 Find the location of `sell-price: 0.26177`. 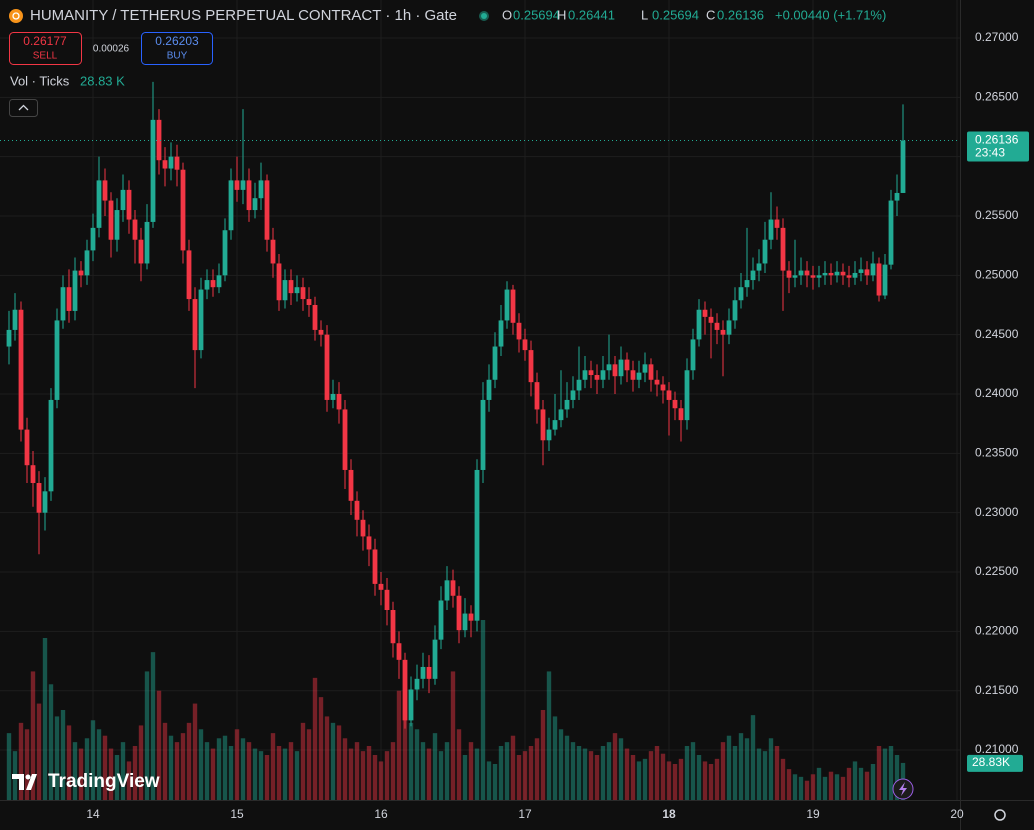

sell-price: 0.26177 is located at coordinates (45, 41).